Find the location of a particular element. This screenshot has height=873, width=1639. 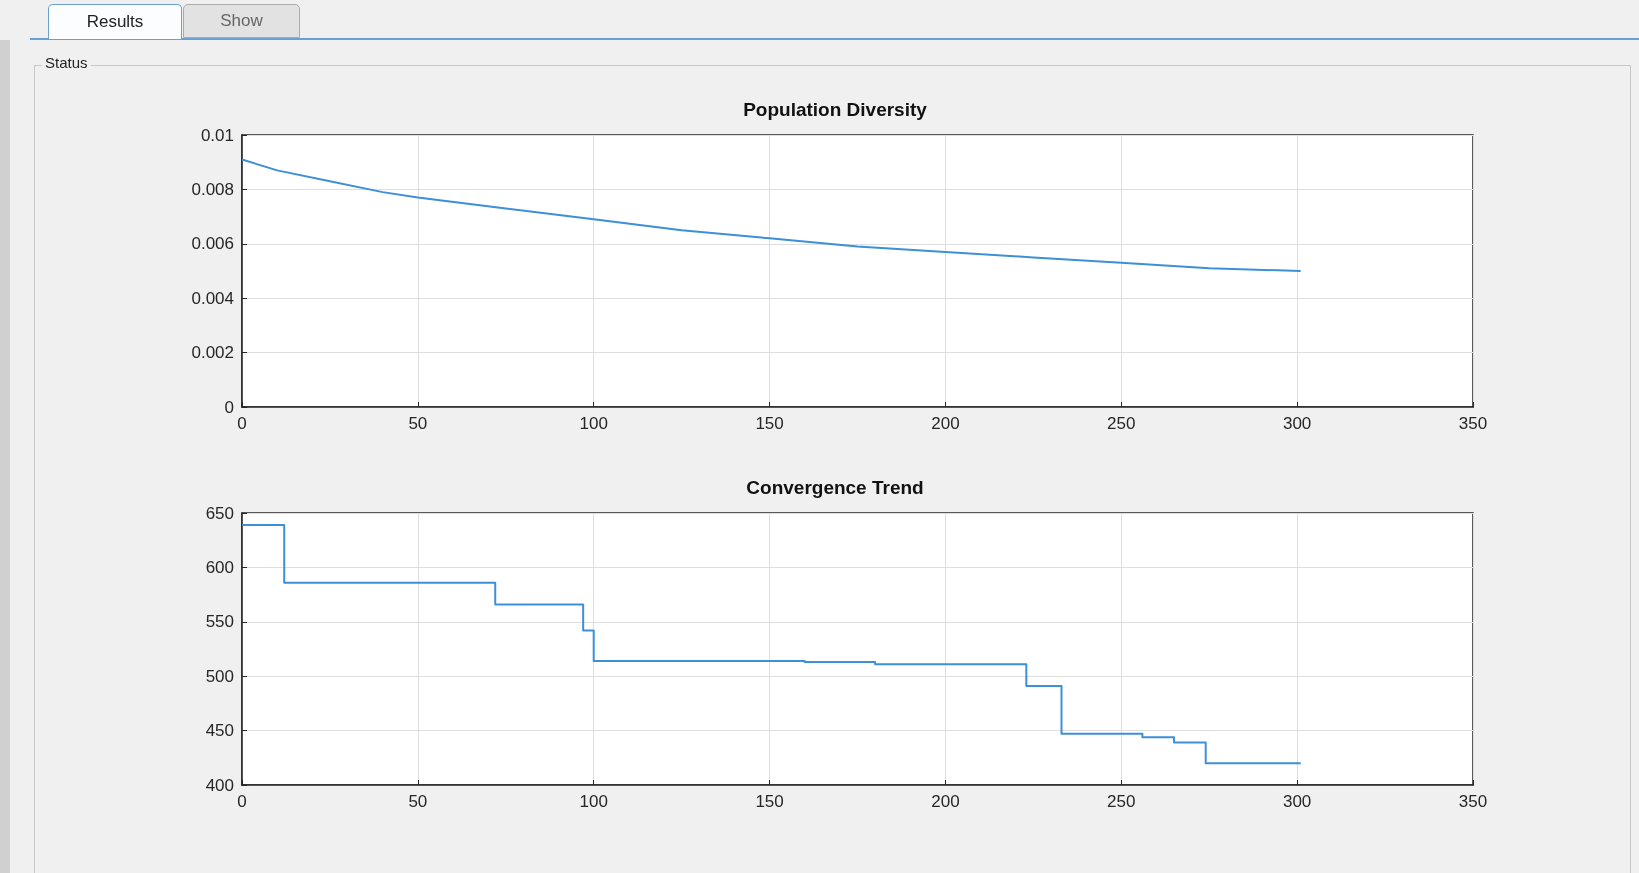

tab: Results is located at coordinates (115, 21).